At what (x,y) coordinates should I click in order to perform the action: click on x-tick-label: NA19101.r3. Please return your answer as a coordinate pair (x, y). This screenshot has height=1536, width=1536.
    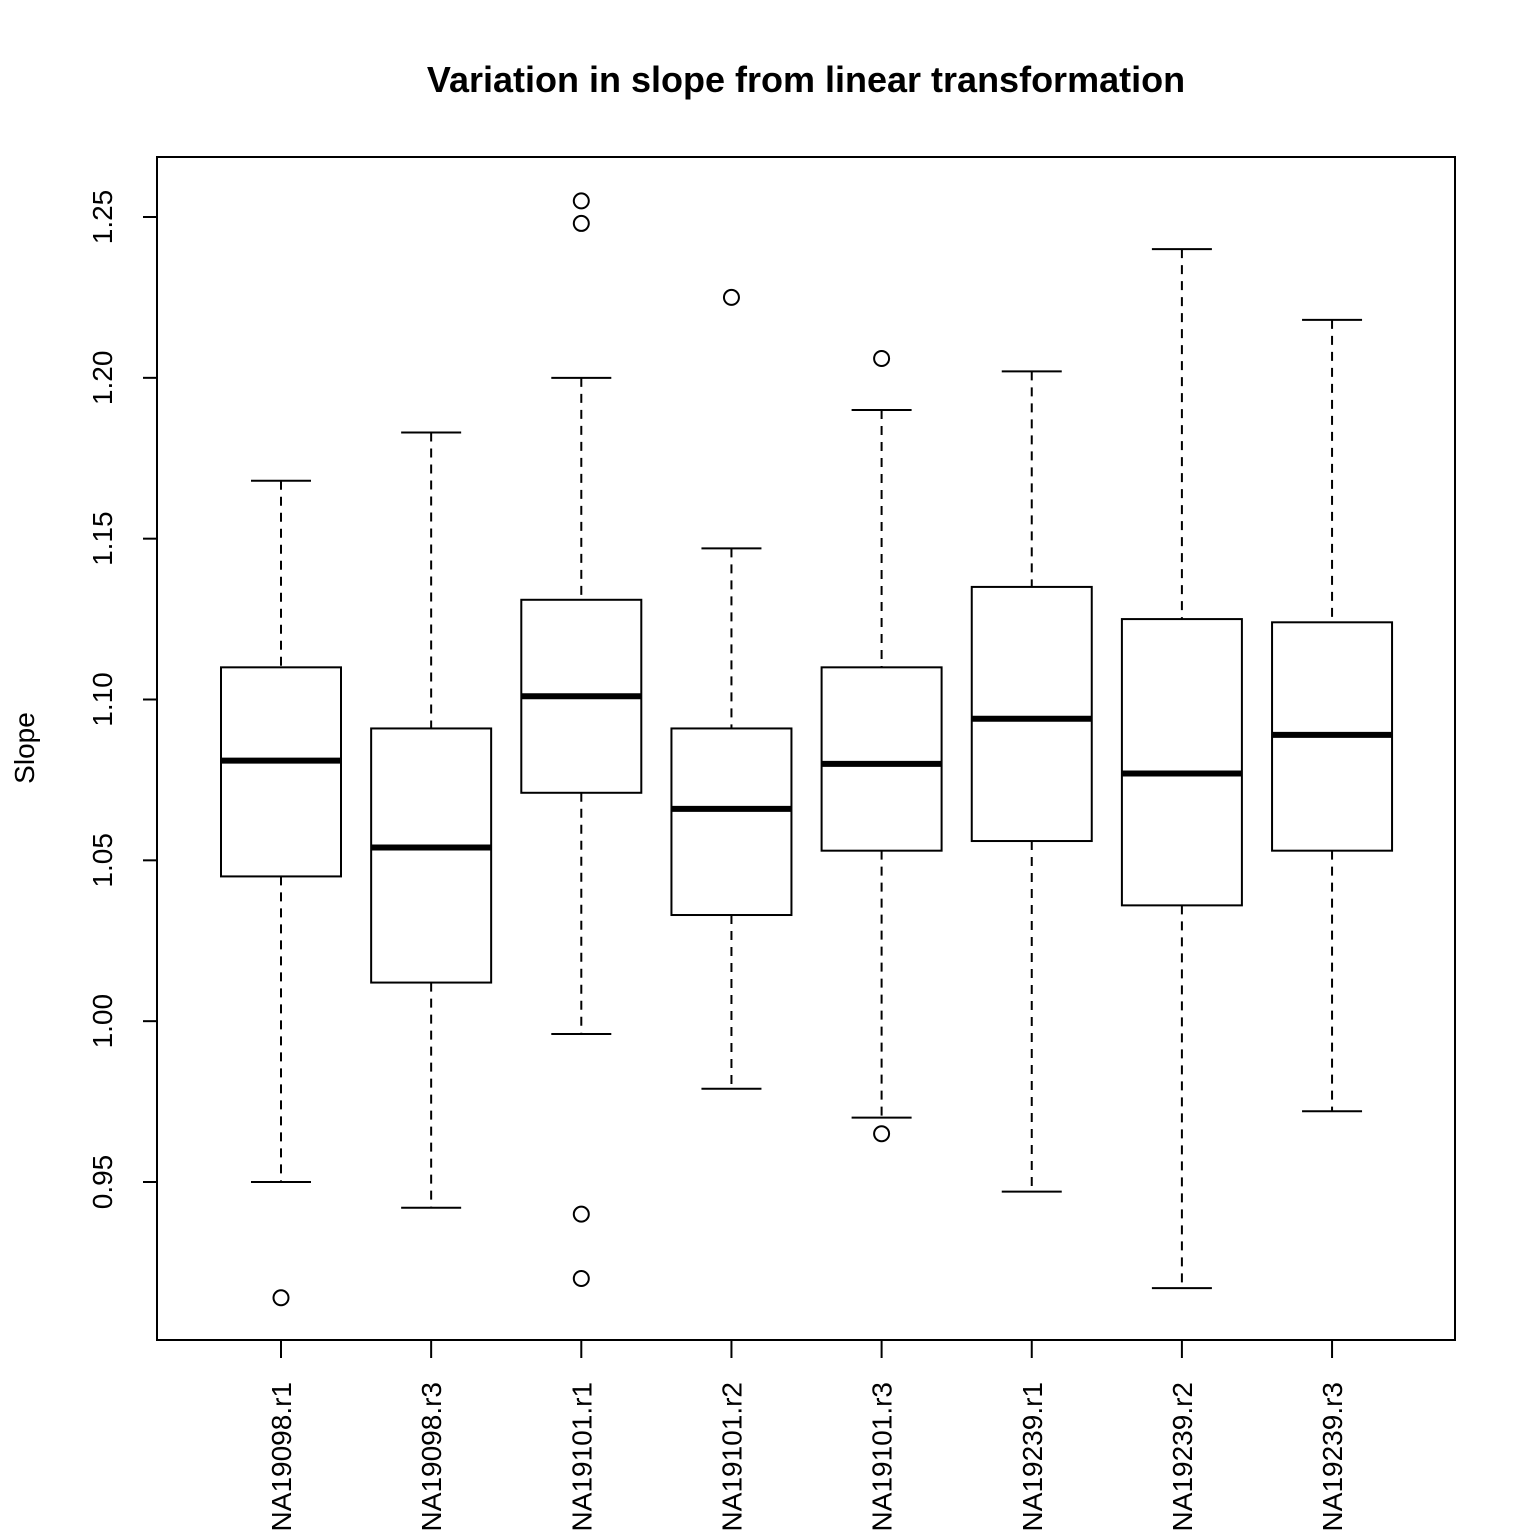
    Looking at the image, I should click on (882, 1456).